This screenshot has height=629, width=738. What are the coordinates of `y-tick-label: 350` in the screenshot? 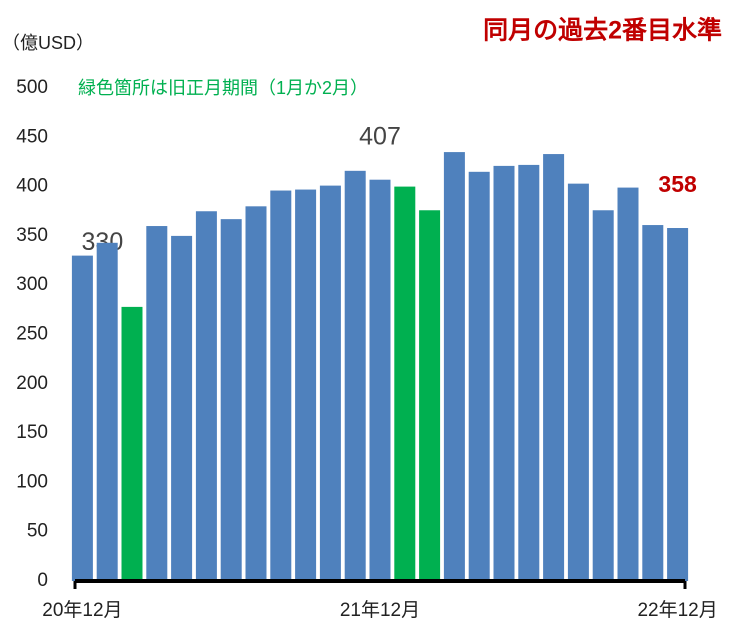 It's located at (32, 235).